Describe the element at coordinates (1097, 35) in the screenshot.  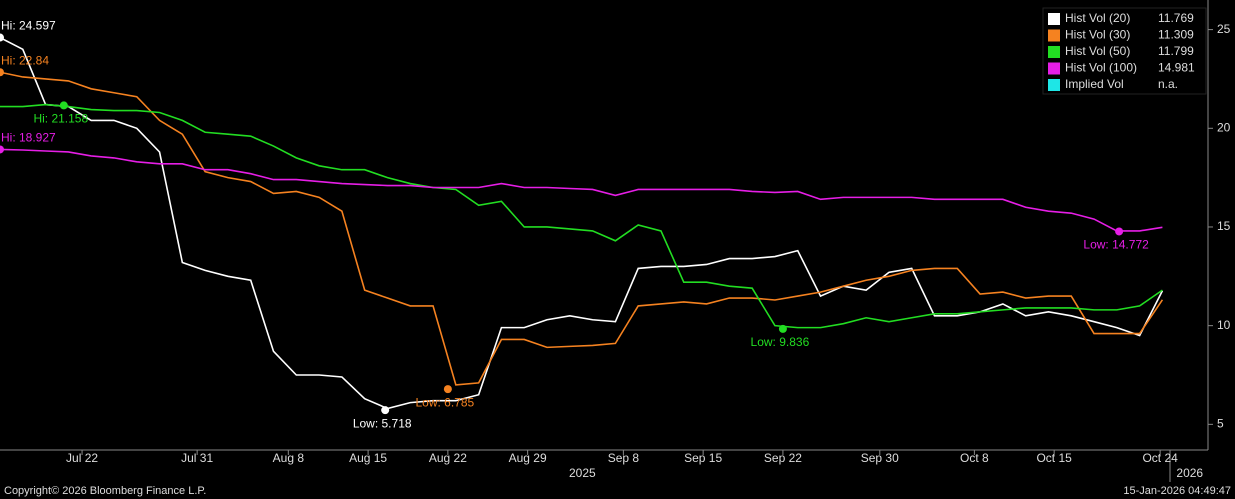
I see `legend-label: Hist Vol (30)` at that location.